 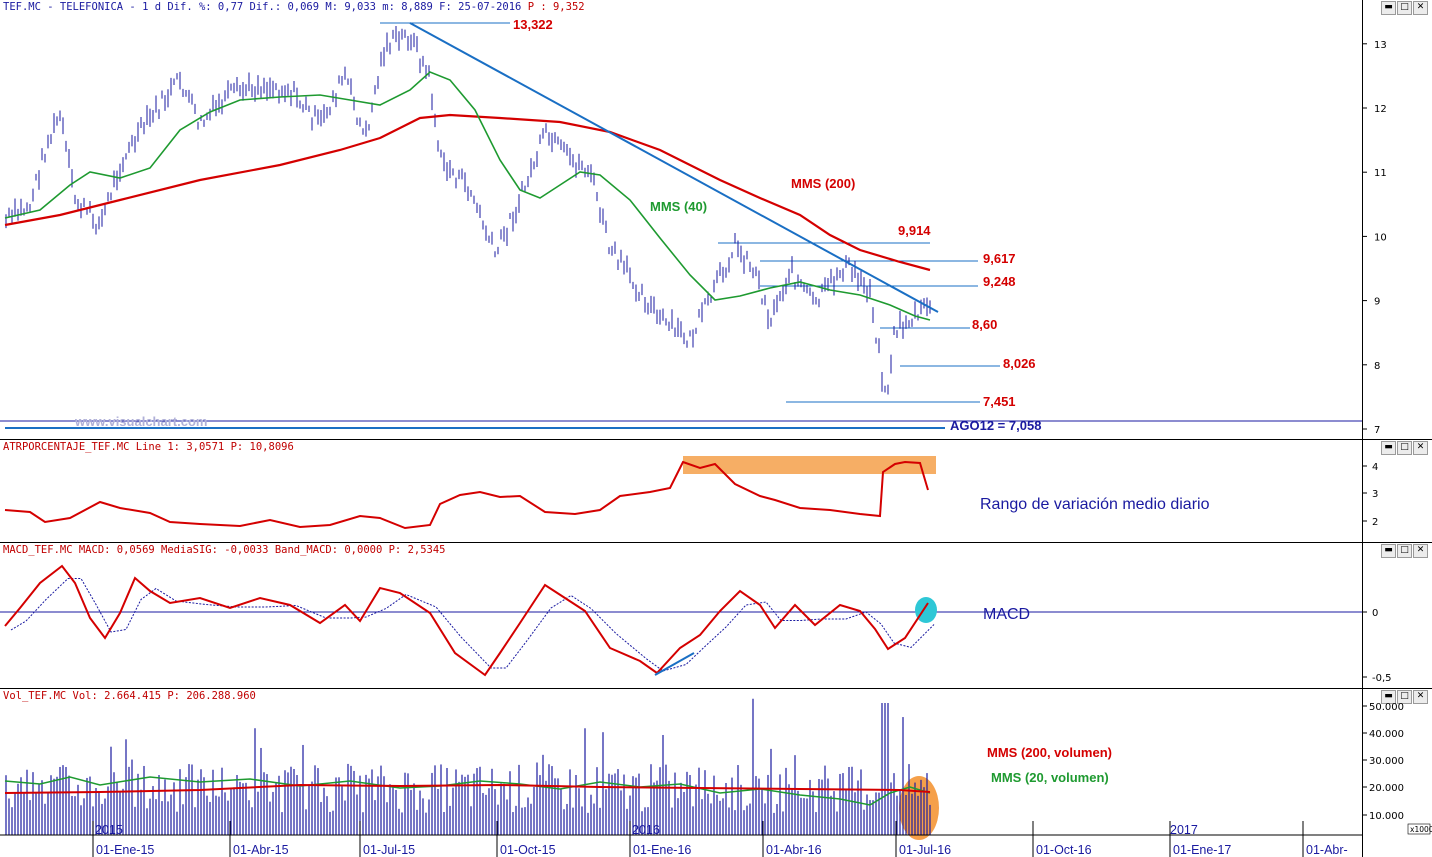 I want to click on label-s2: 8,026, so click(x=1019, y=363).